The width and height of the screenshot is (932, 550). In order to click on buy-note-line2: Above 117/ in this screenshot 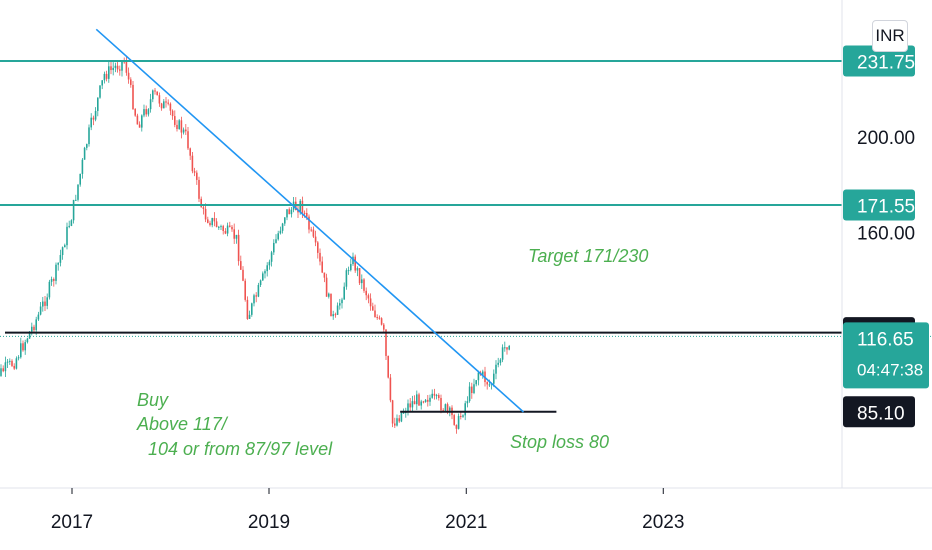, I will do `click(182, 424)`.